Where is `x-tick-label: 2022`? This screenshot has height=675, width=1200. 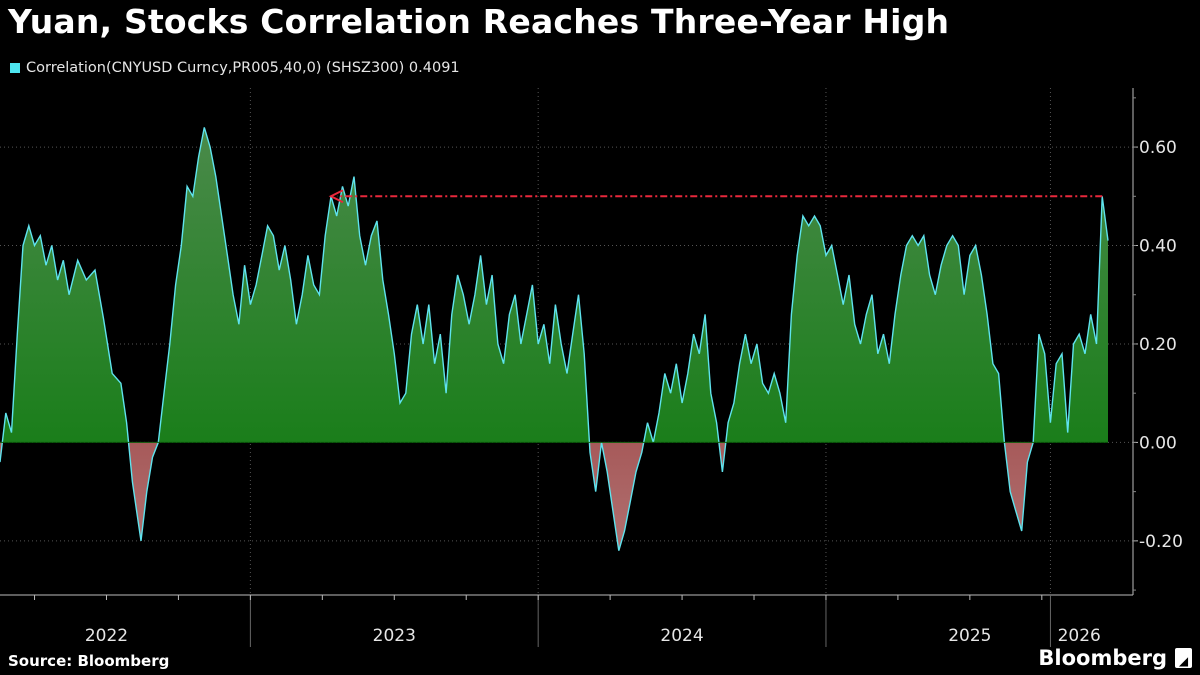
x-tick-label: 2022 is located at coordinates (106, 636).